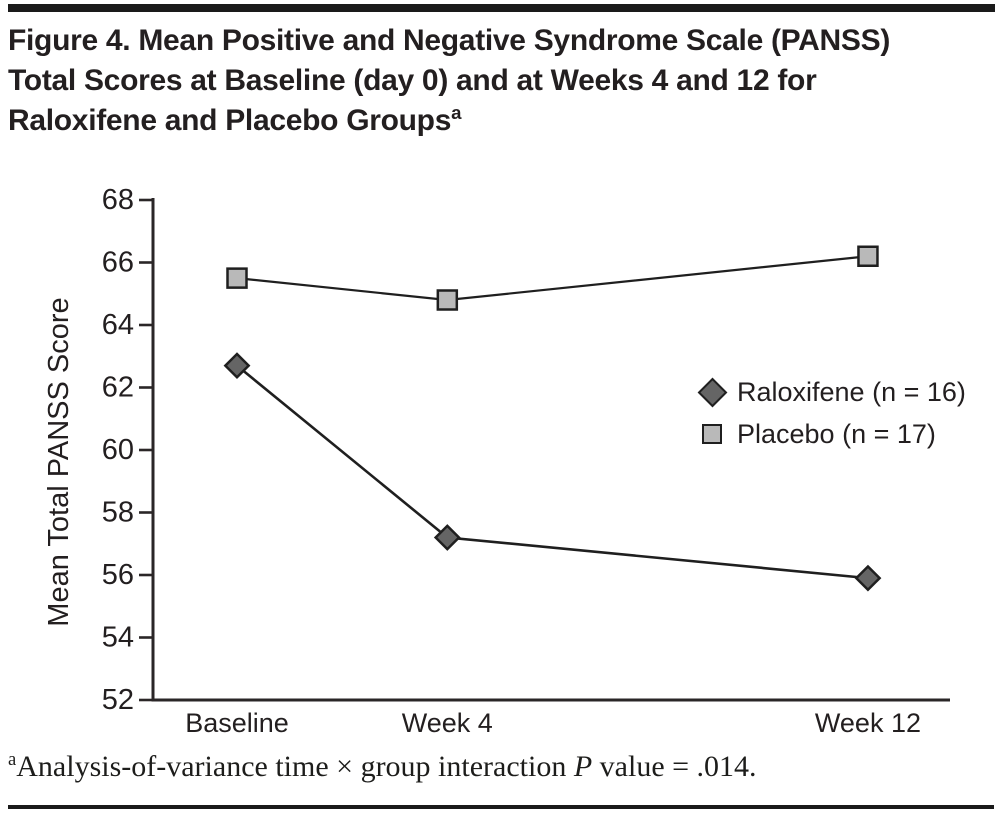 The height and width of the screenshot is (816, 1003). What do you see at coordinates (552, 278) in the screenshot?
I see `series-line-placebo` at bounding box center [552, 278].